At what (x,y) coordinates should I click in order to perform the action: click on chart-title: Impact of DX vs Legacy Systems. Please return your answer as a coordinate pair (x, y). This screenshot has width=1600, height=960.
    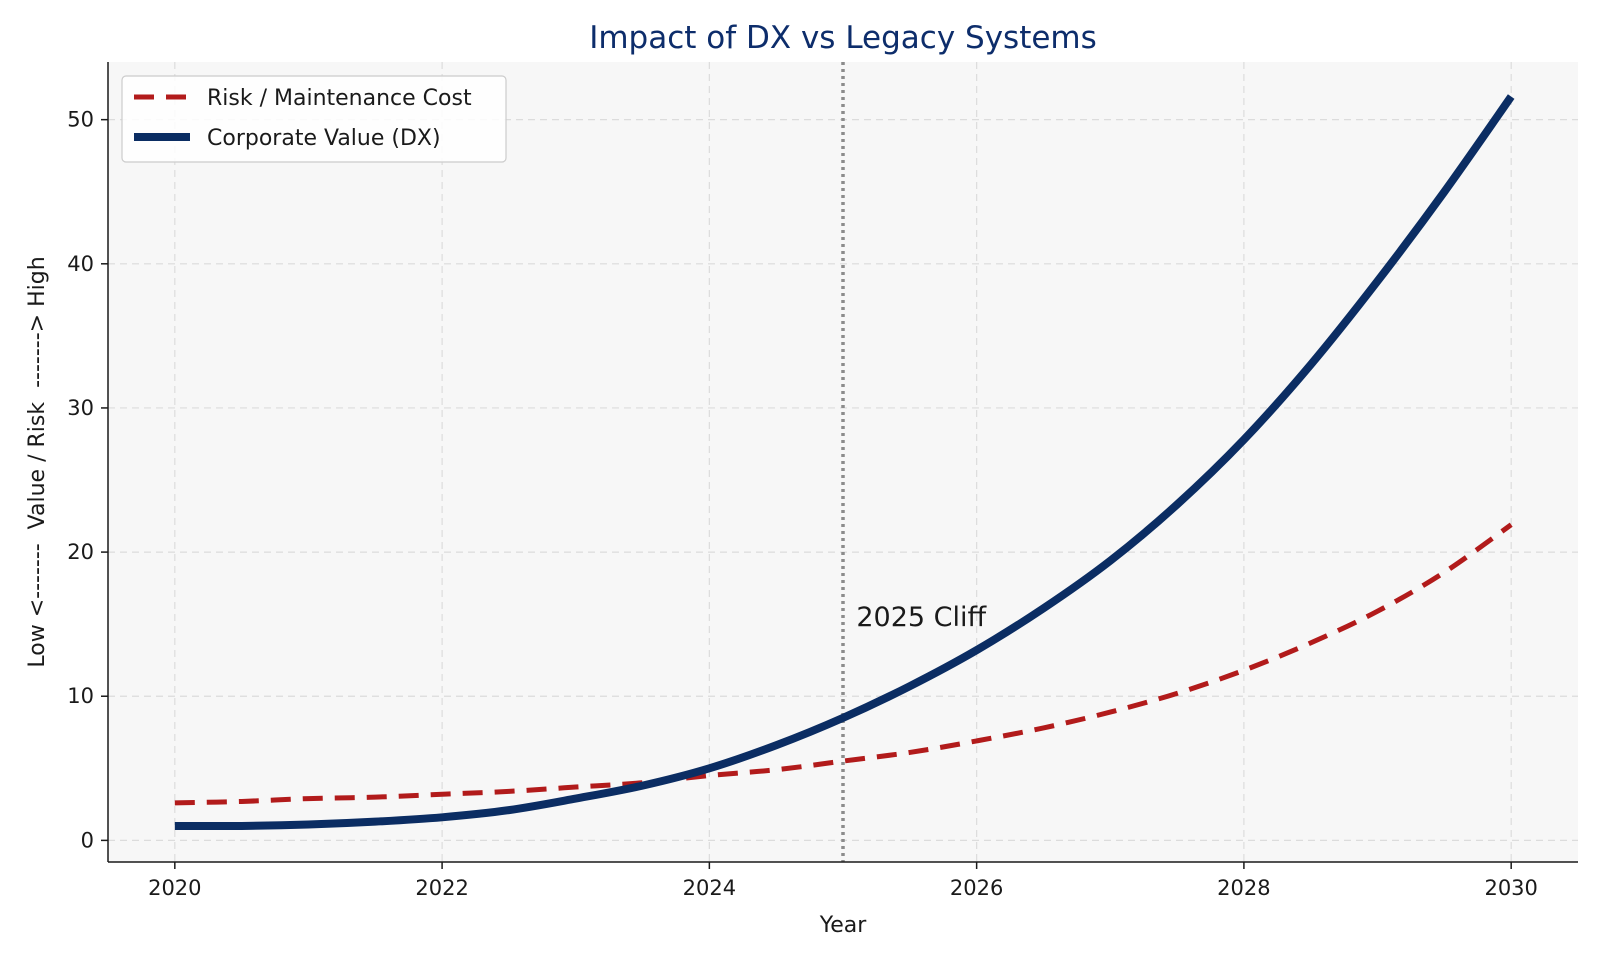
    Looking at the image, I should click on (843, 38).